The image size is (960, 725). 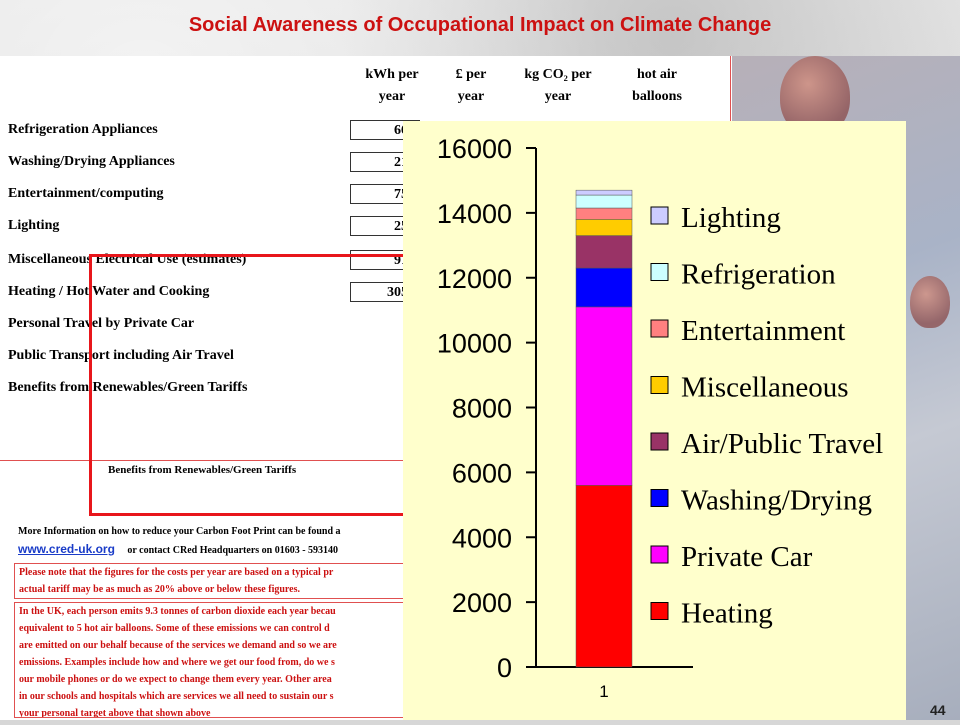 I want to click on hot-air-balloon-icon, so click(x=930, y=302).